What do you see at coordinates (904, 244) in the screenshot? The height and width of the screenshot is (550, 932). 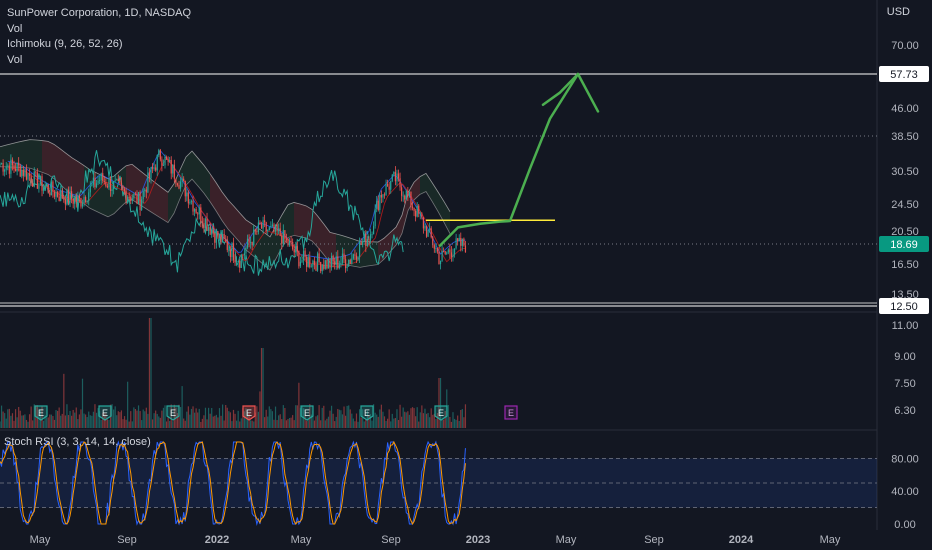 I see `current-price-box` at bounding box center [904, 244].